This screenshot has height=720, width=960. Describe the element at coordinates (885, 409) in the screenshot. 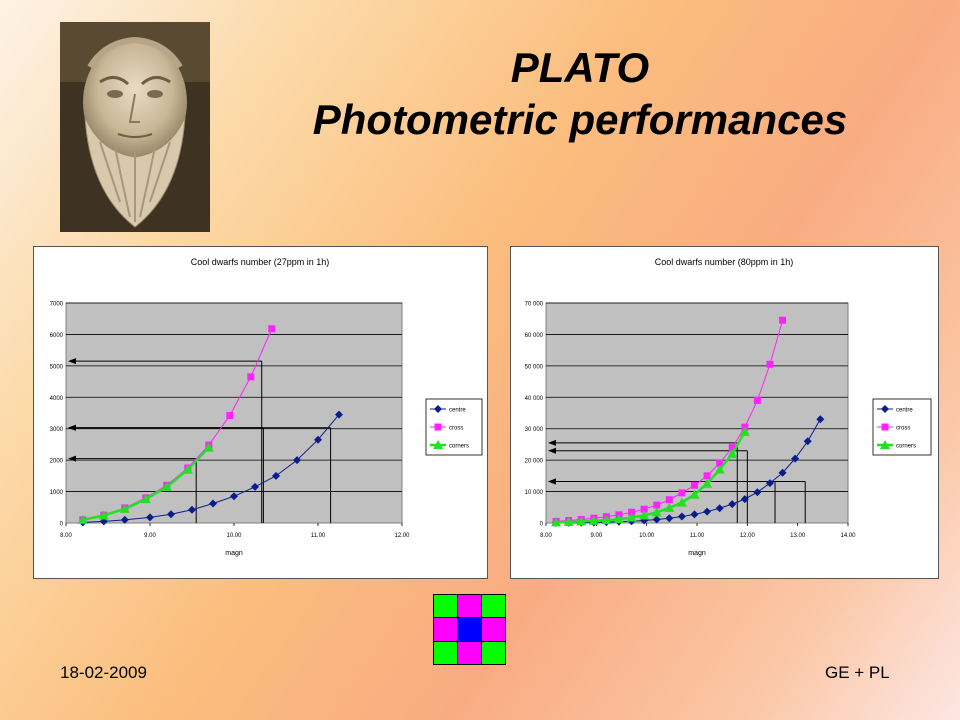

I see `legend-marker-centre` at that location.